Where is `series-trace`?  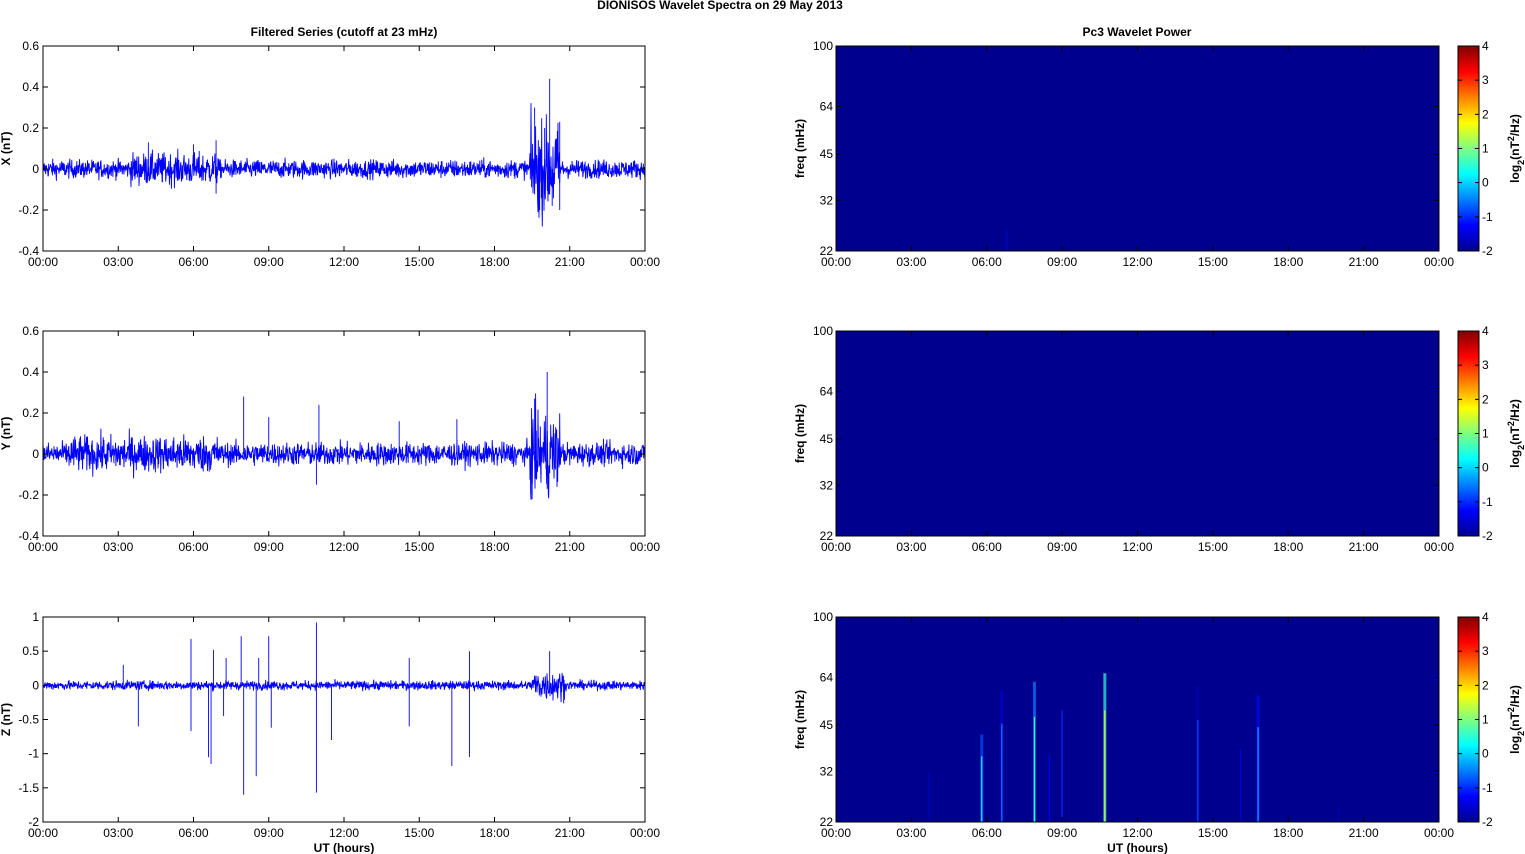 series-trace is located at coordinates (344, 688).